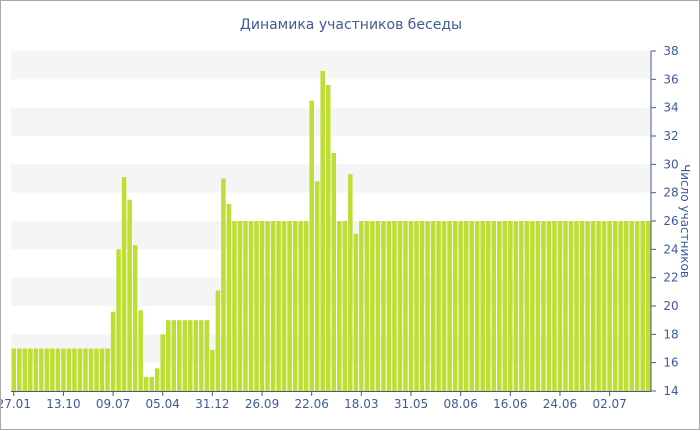 The height and width of the screenshot is (431, 700). I want to click on y-tick-label: 24, so click(670, 249).